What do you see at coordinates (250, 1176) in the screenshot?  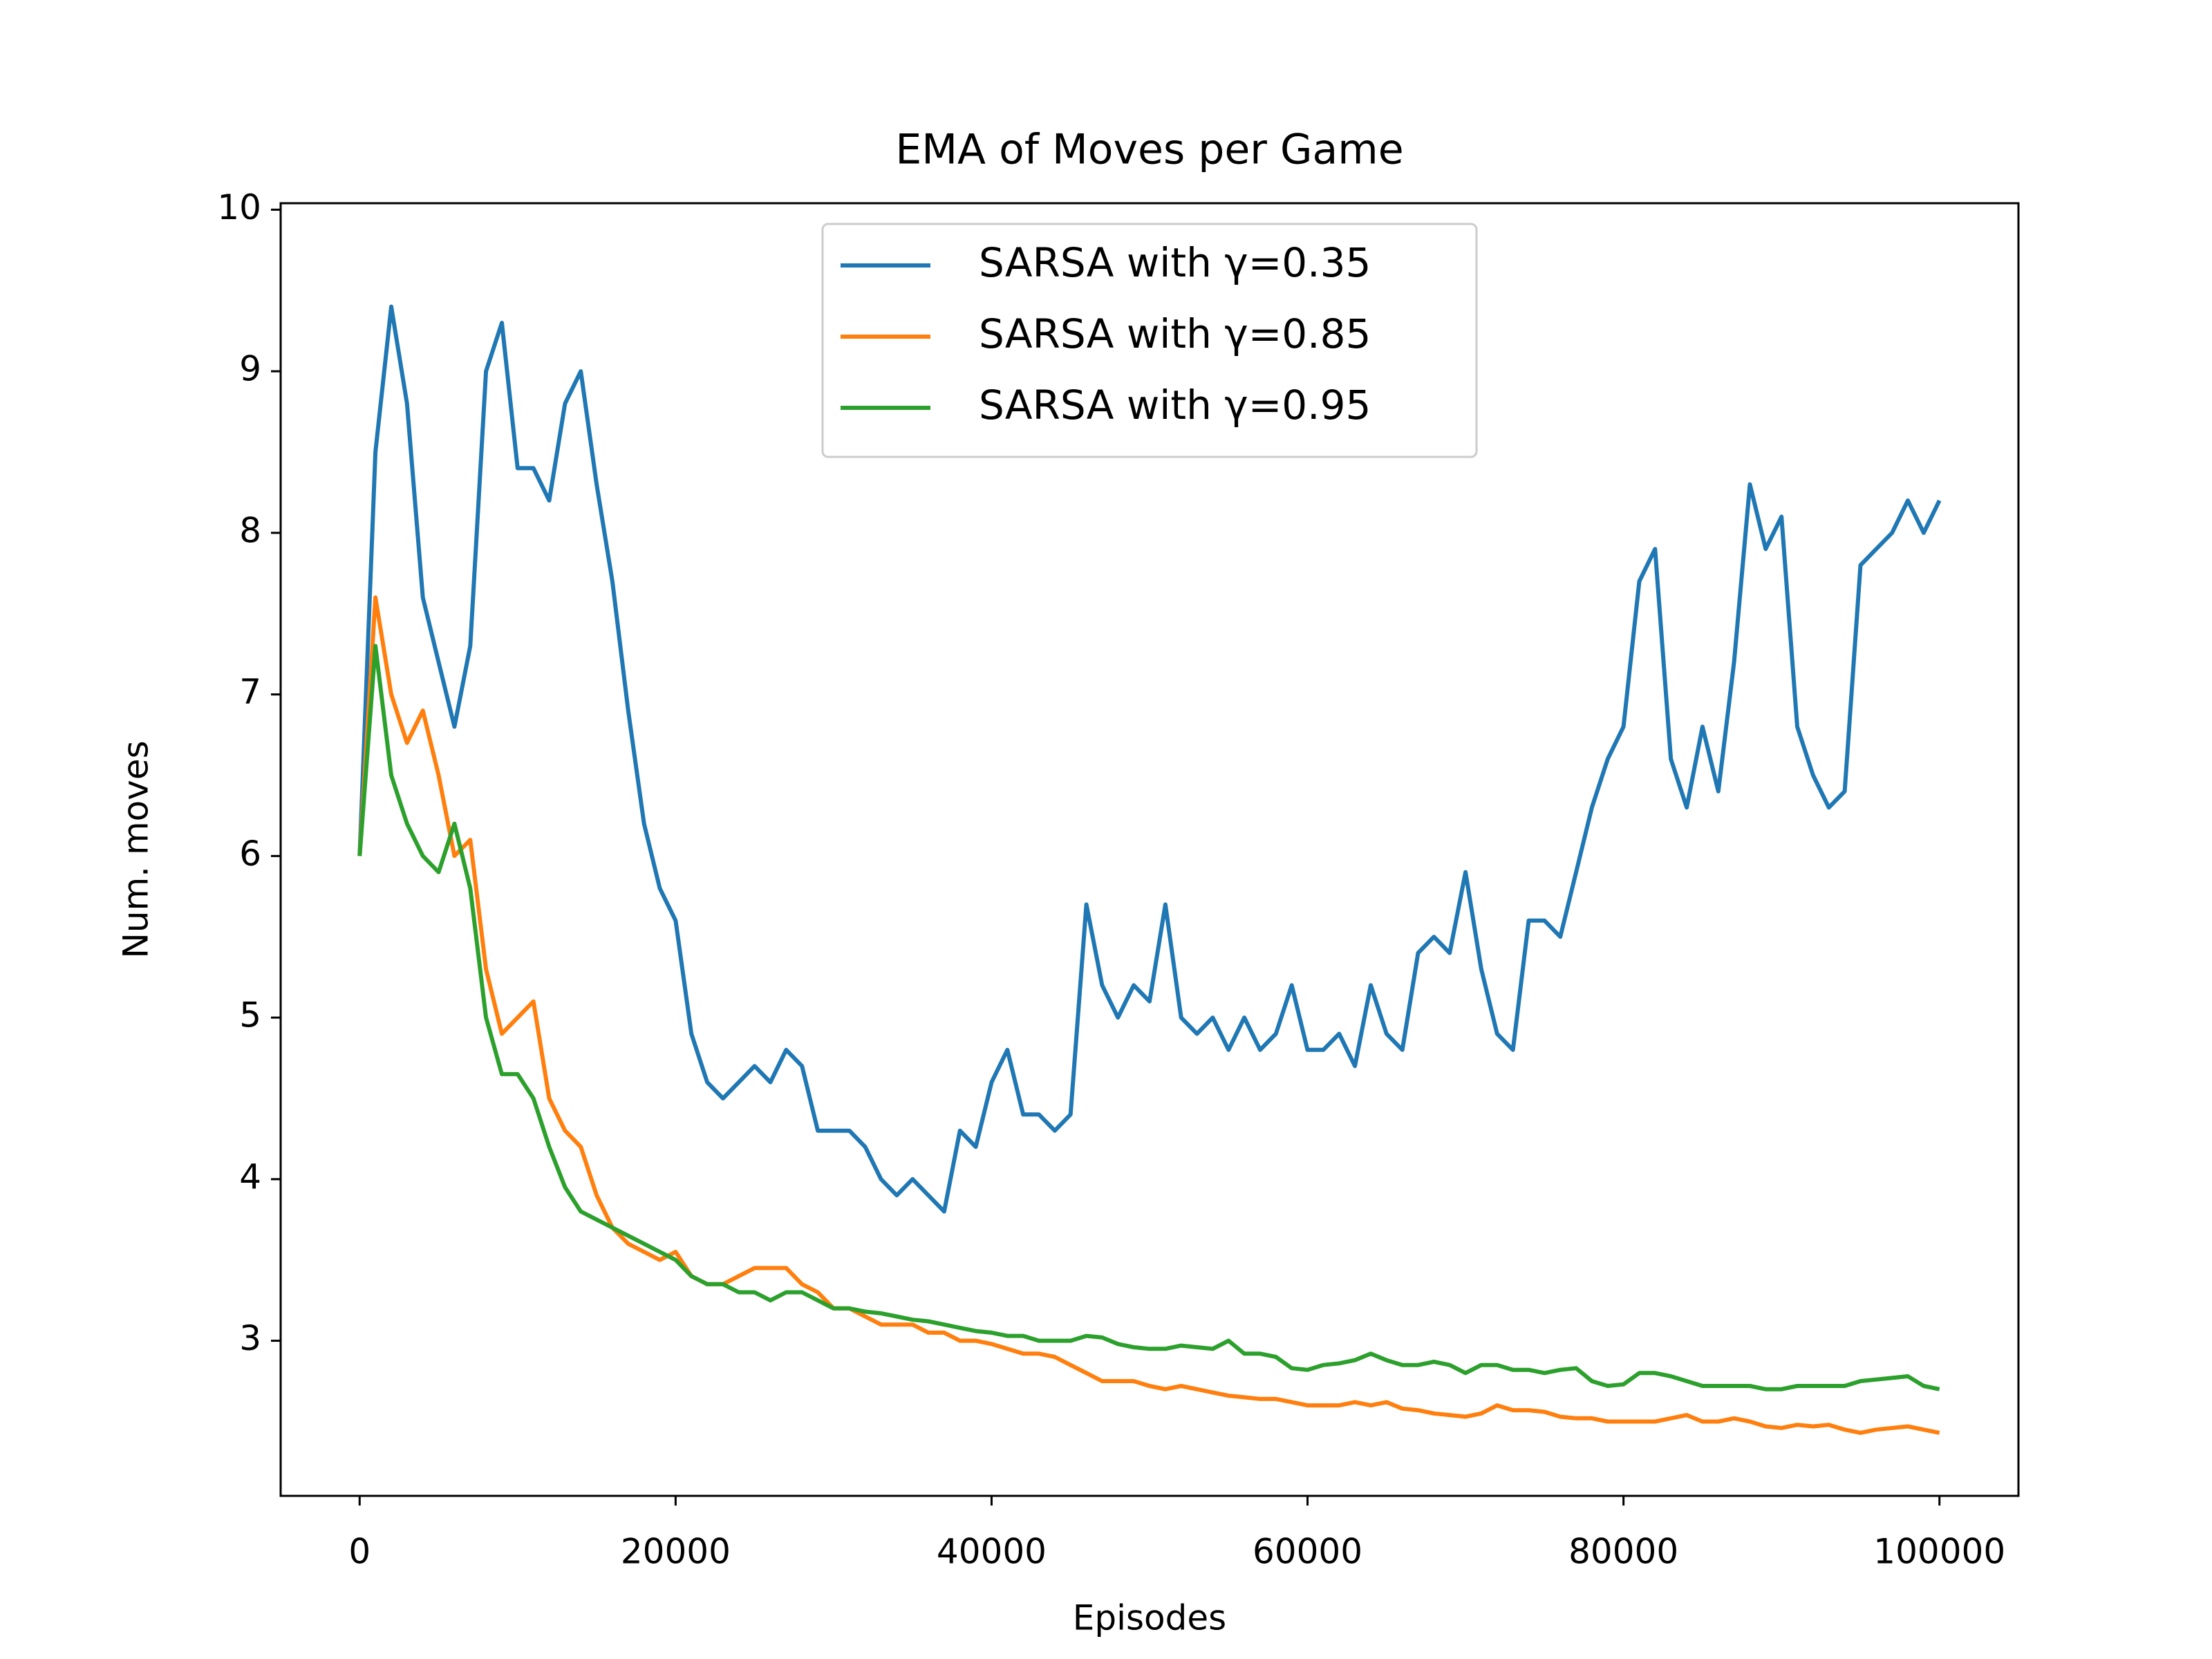 I see `y-tick-label: 4` at bounding box center [250, 1176].